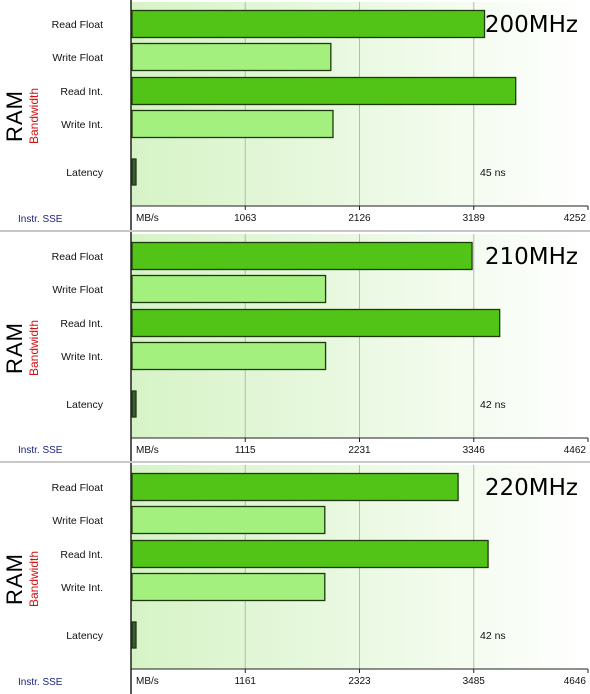 This screenshot has width=590, height=694. Describe the element at coordinates (575, 450) in the screenshot. I see `x-tick-label: 4462` at that location.